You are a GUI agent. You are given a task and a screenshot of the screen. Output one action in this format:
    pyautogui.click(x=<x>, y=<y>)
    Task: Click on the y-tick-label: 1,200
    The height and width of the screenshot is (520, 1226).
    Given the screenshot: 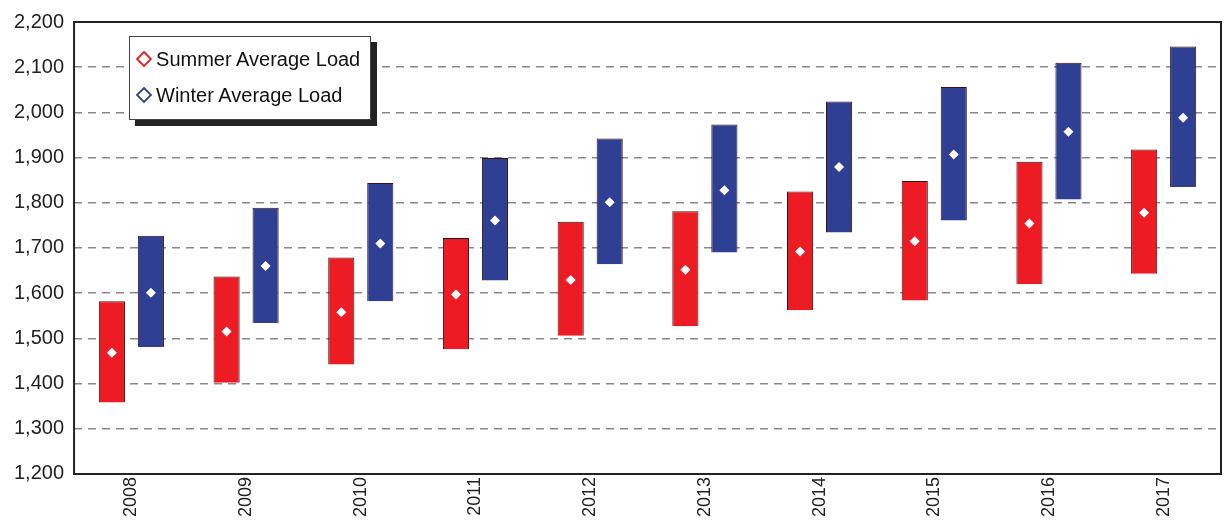 What is the action you would take?
    pyautogui.click(x=39, y=472)
    